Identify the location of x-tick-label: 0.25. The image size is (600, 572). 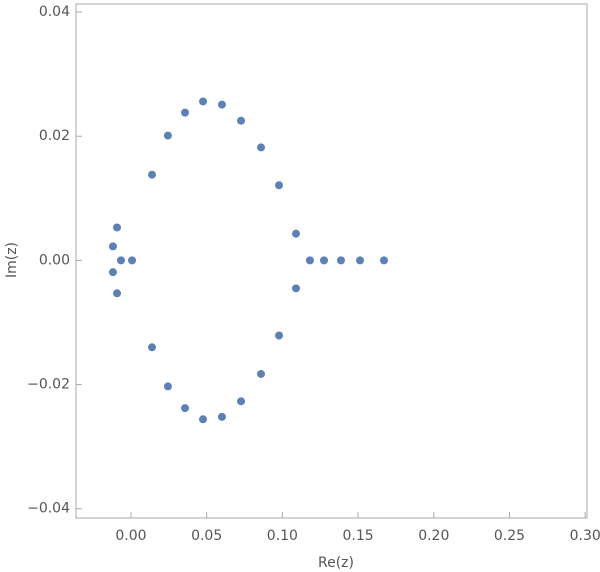
(509, 536).